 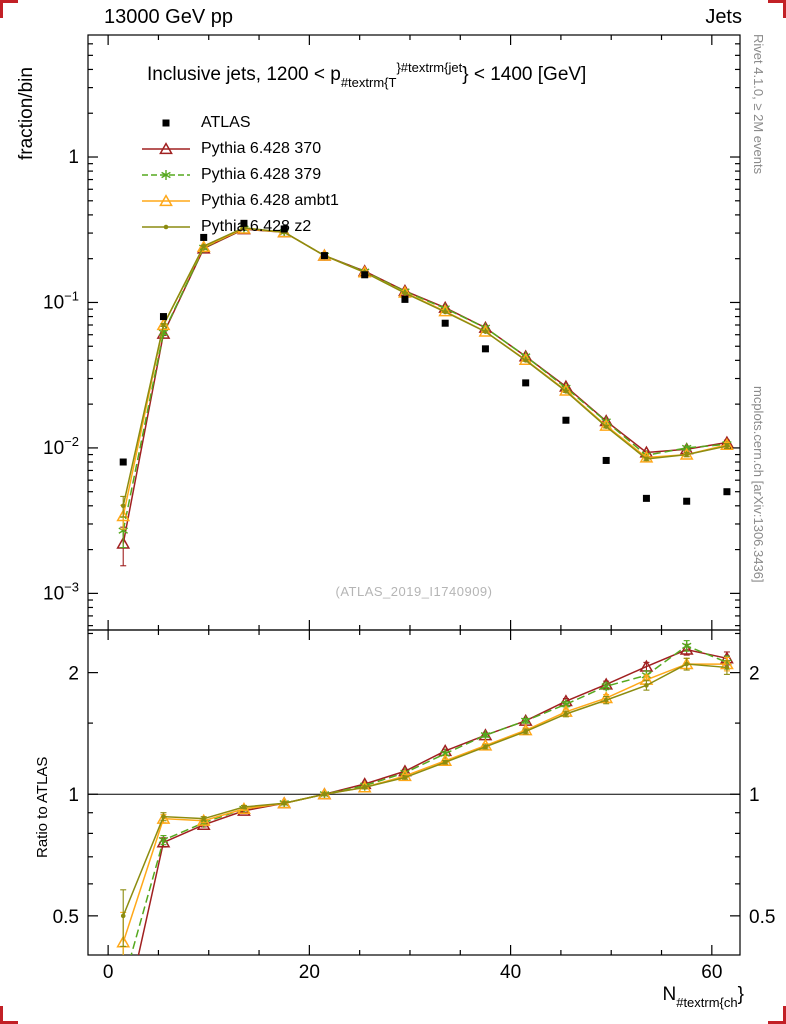 I want to click on x-axis-title-post: }, so click(x=740, y=994).